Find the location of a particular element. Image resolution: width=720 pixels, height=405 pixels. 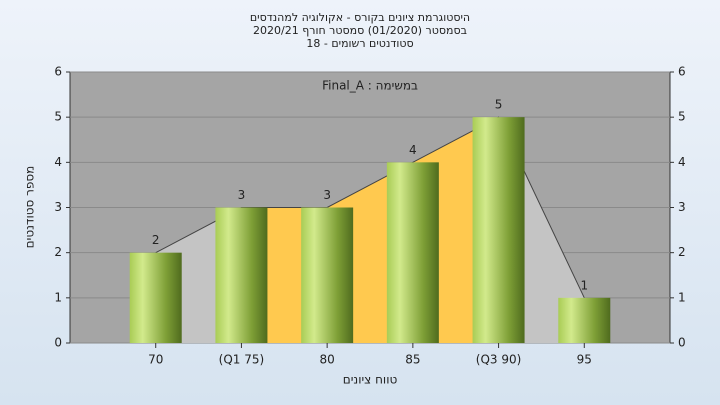

x-tick-label: (Q3 90) is located at coordinates (499, 360).